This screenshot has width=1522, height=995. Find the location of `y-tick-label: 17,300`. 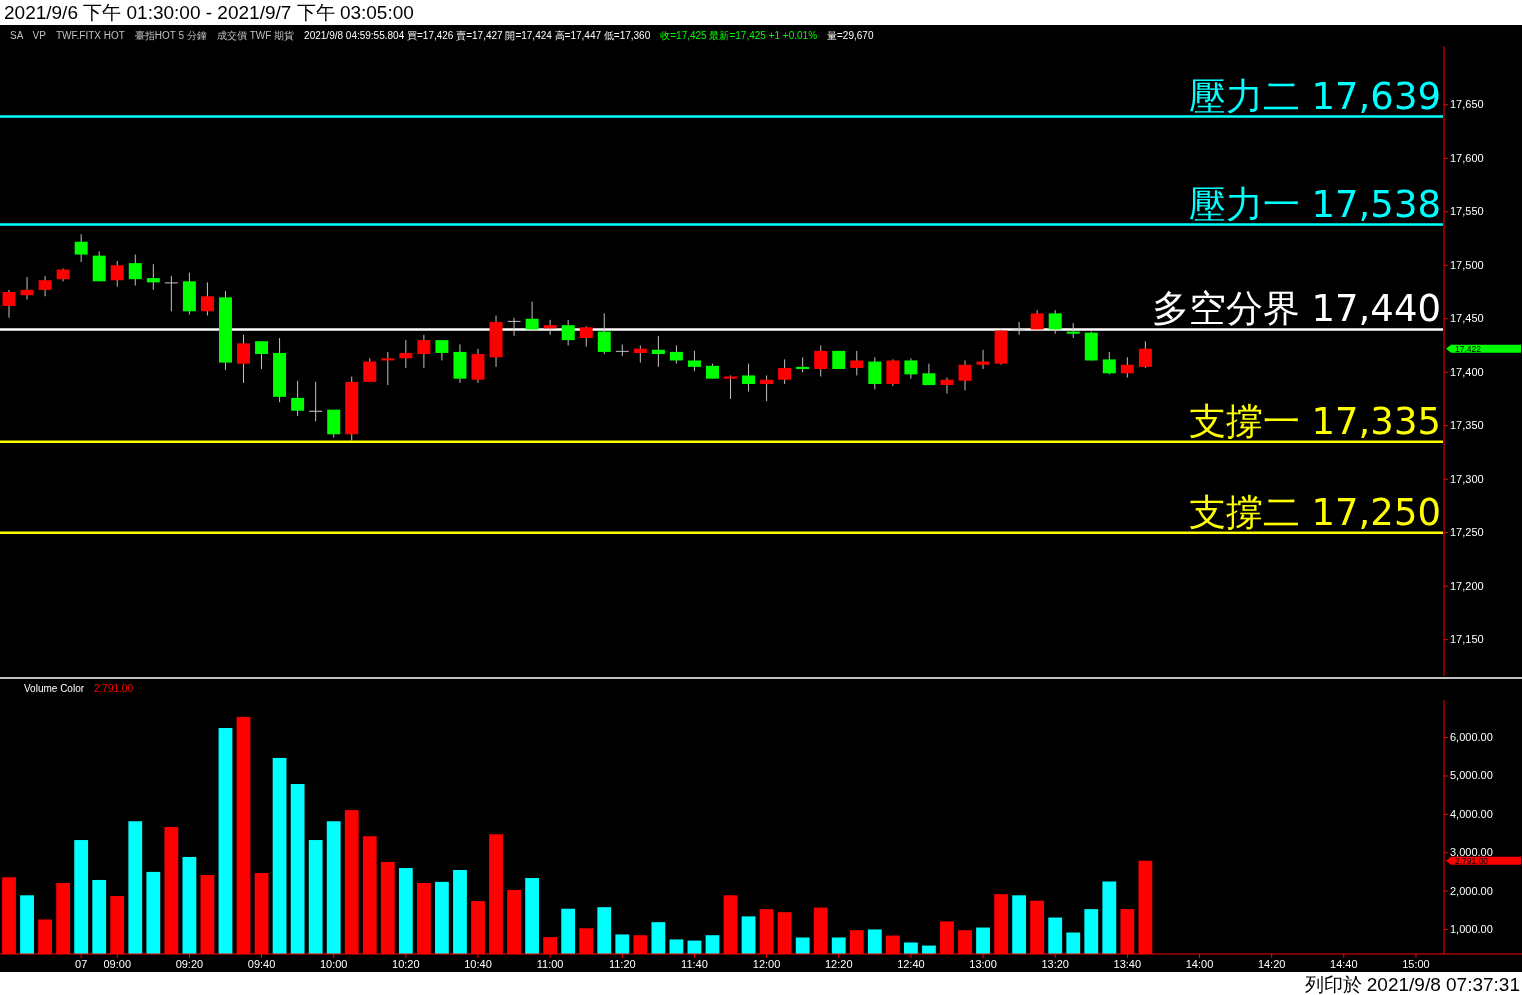

y-tick-label: 17,300 is located at coordinates (1467, 478).